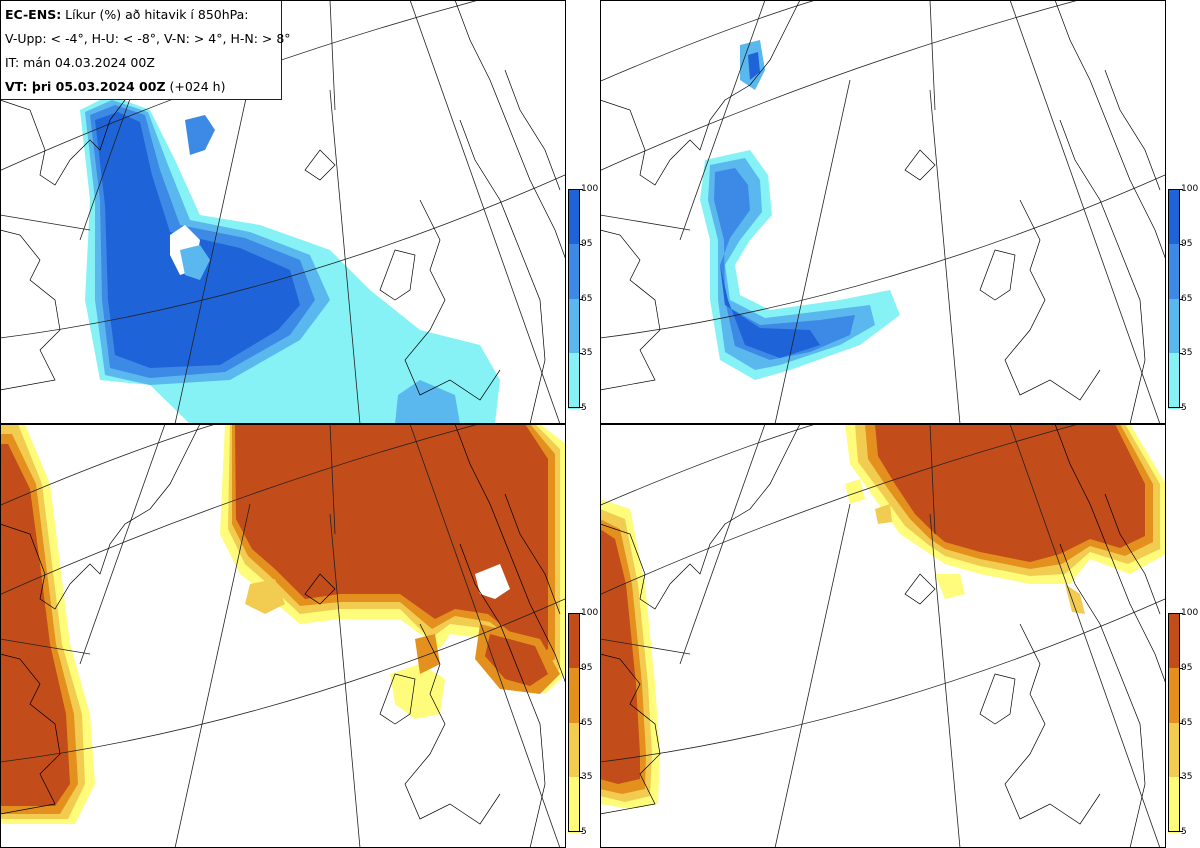 The image size is (1200, 848). Describe the element at coordinates (80, 62) in the screenshot. I see `initial-time: IT: mán 04.03.2024 00Z` at that location.